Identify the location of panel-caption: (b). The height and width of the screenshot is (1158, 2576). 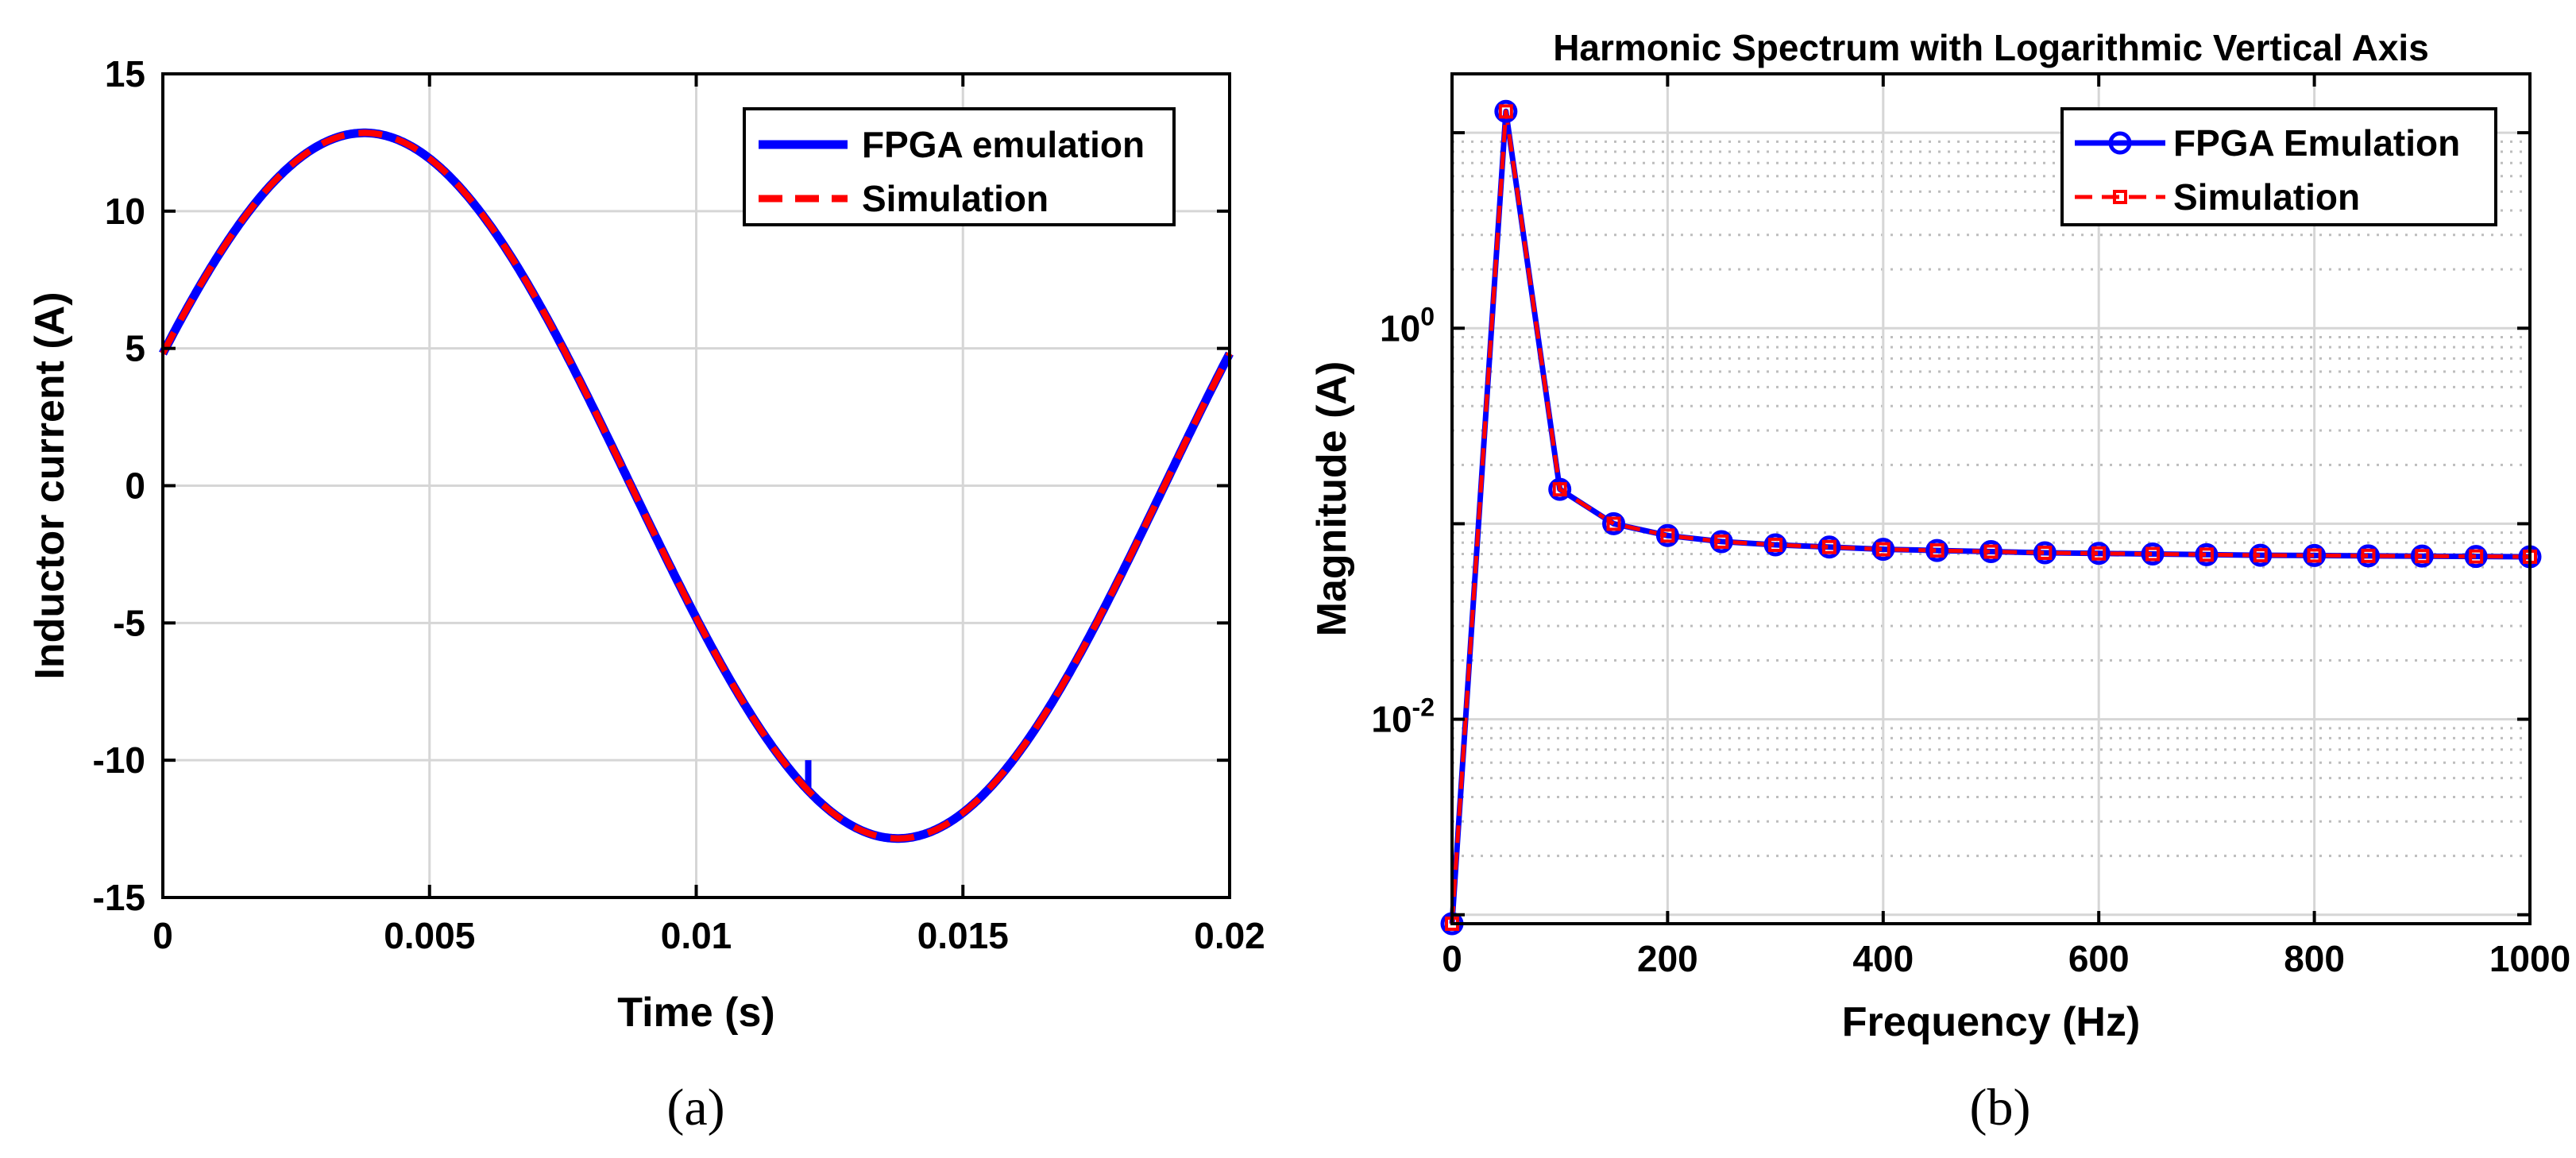
(2000, 1108).